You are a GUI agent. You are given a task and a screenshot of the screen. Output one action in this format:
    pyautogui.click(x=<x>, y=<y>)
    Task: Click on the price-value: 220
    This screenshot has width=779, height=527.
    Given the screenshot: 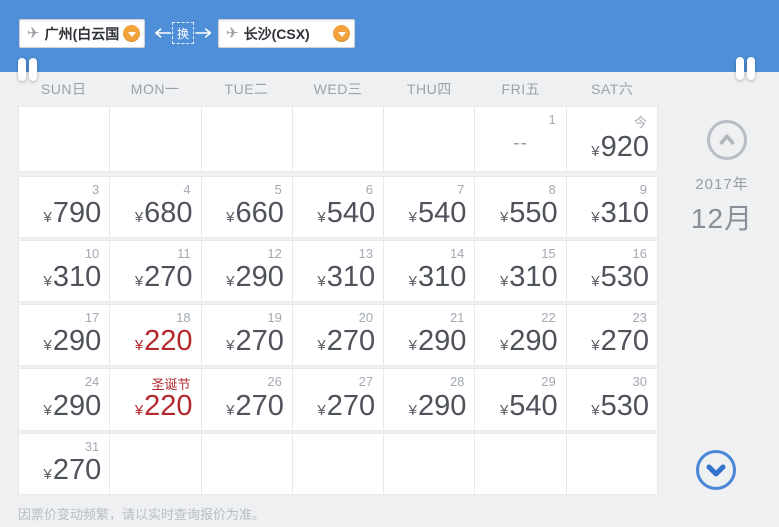 What is the action you would take?
    pyautogui.click(x=168, y=406)
    